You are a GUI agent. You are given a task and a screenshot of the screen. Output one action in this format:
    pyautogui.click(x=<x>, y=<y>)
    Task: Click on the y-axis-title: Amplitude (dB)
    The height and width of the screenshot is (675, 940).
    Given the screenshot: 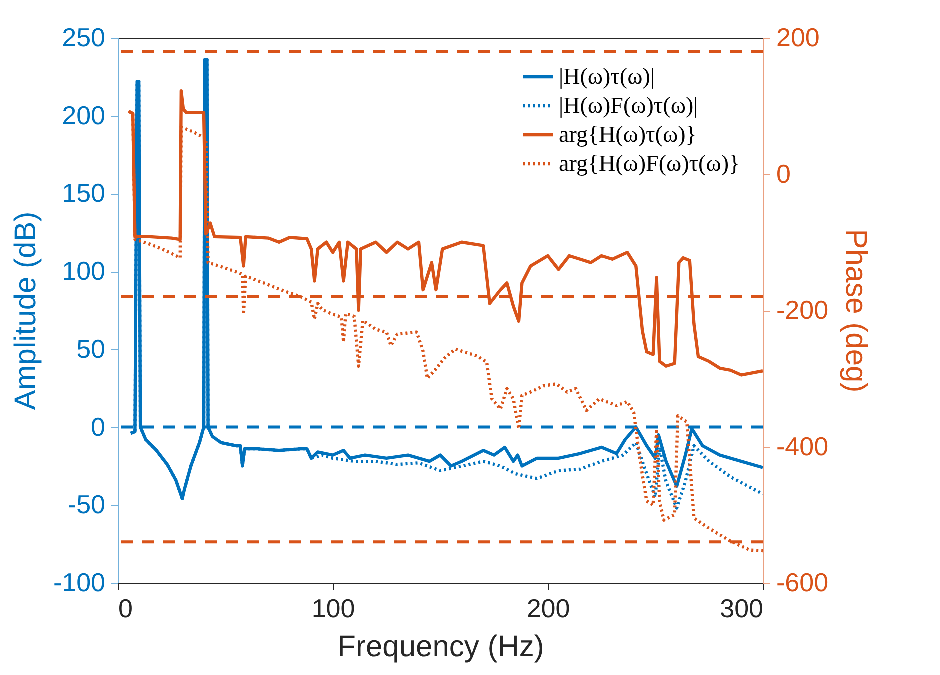 What is the action you would take?
    pyautogui.click(x=25, y=311)
    